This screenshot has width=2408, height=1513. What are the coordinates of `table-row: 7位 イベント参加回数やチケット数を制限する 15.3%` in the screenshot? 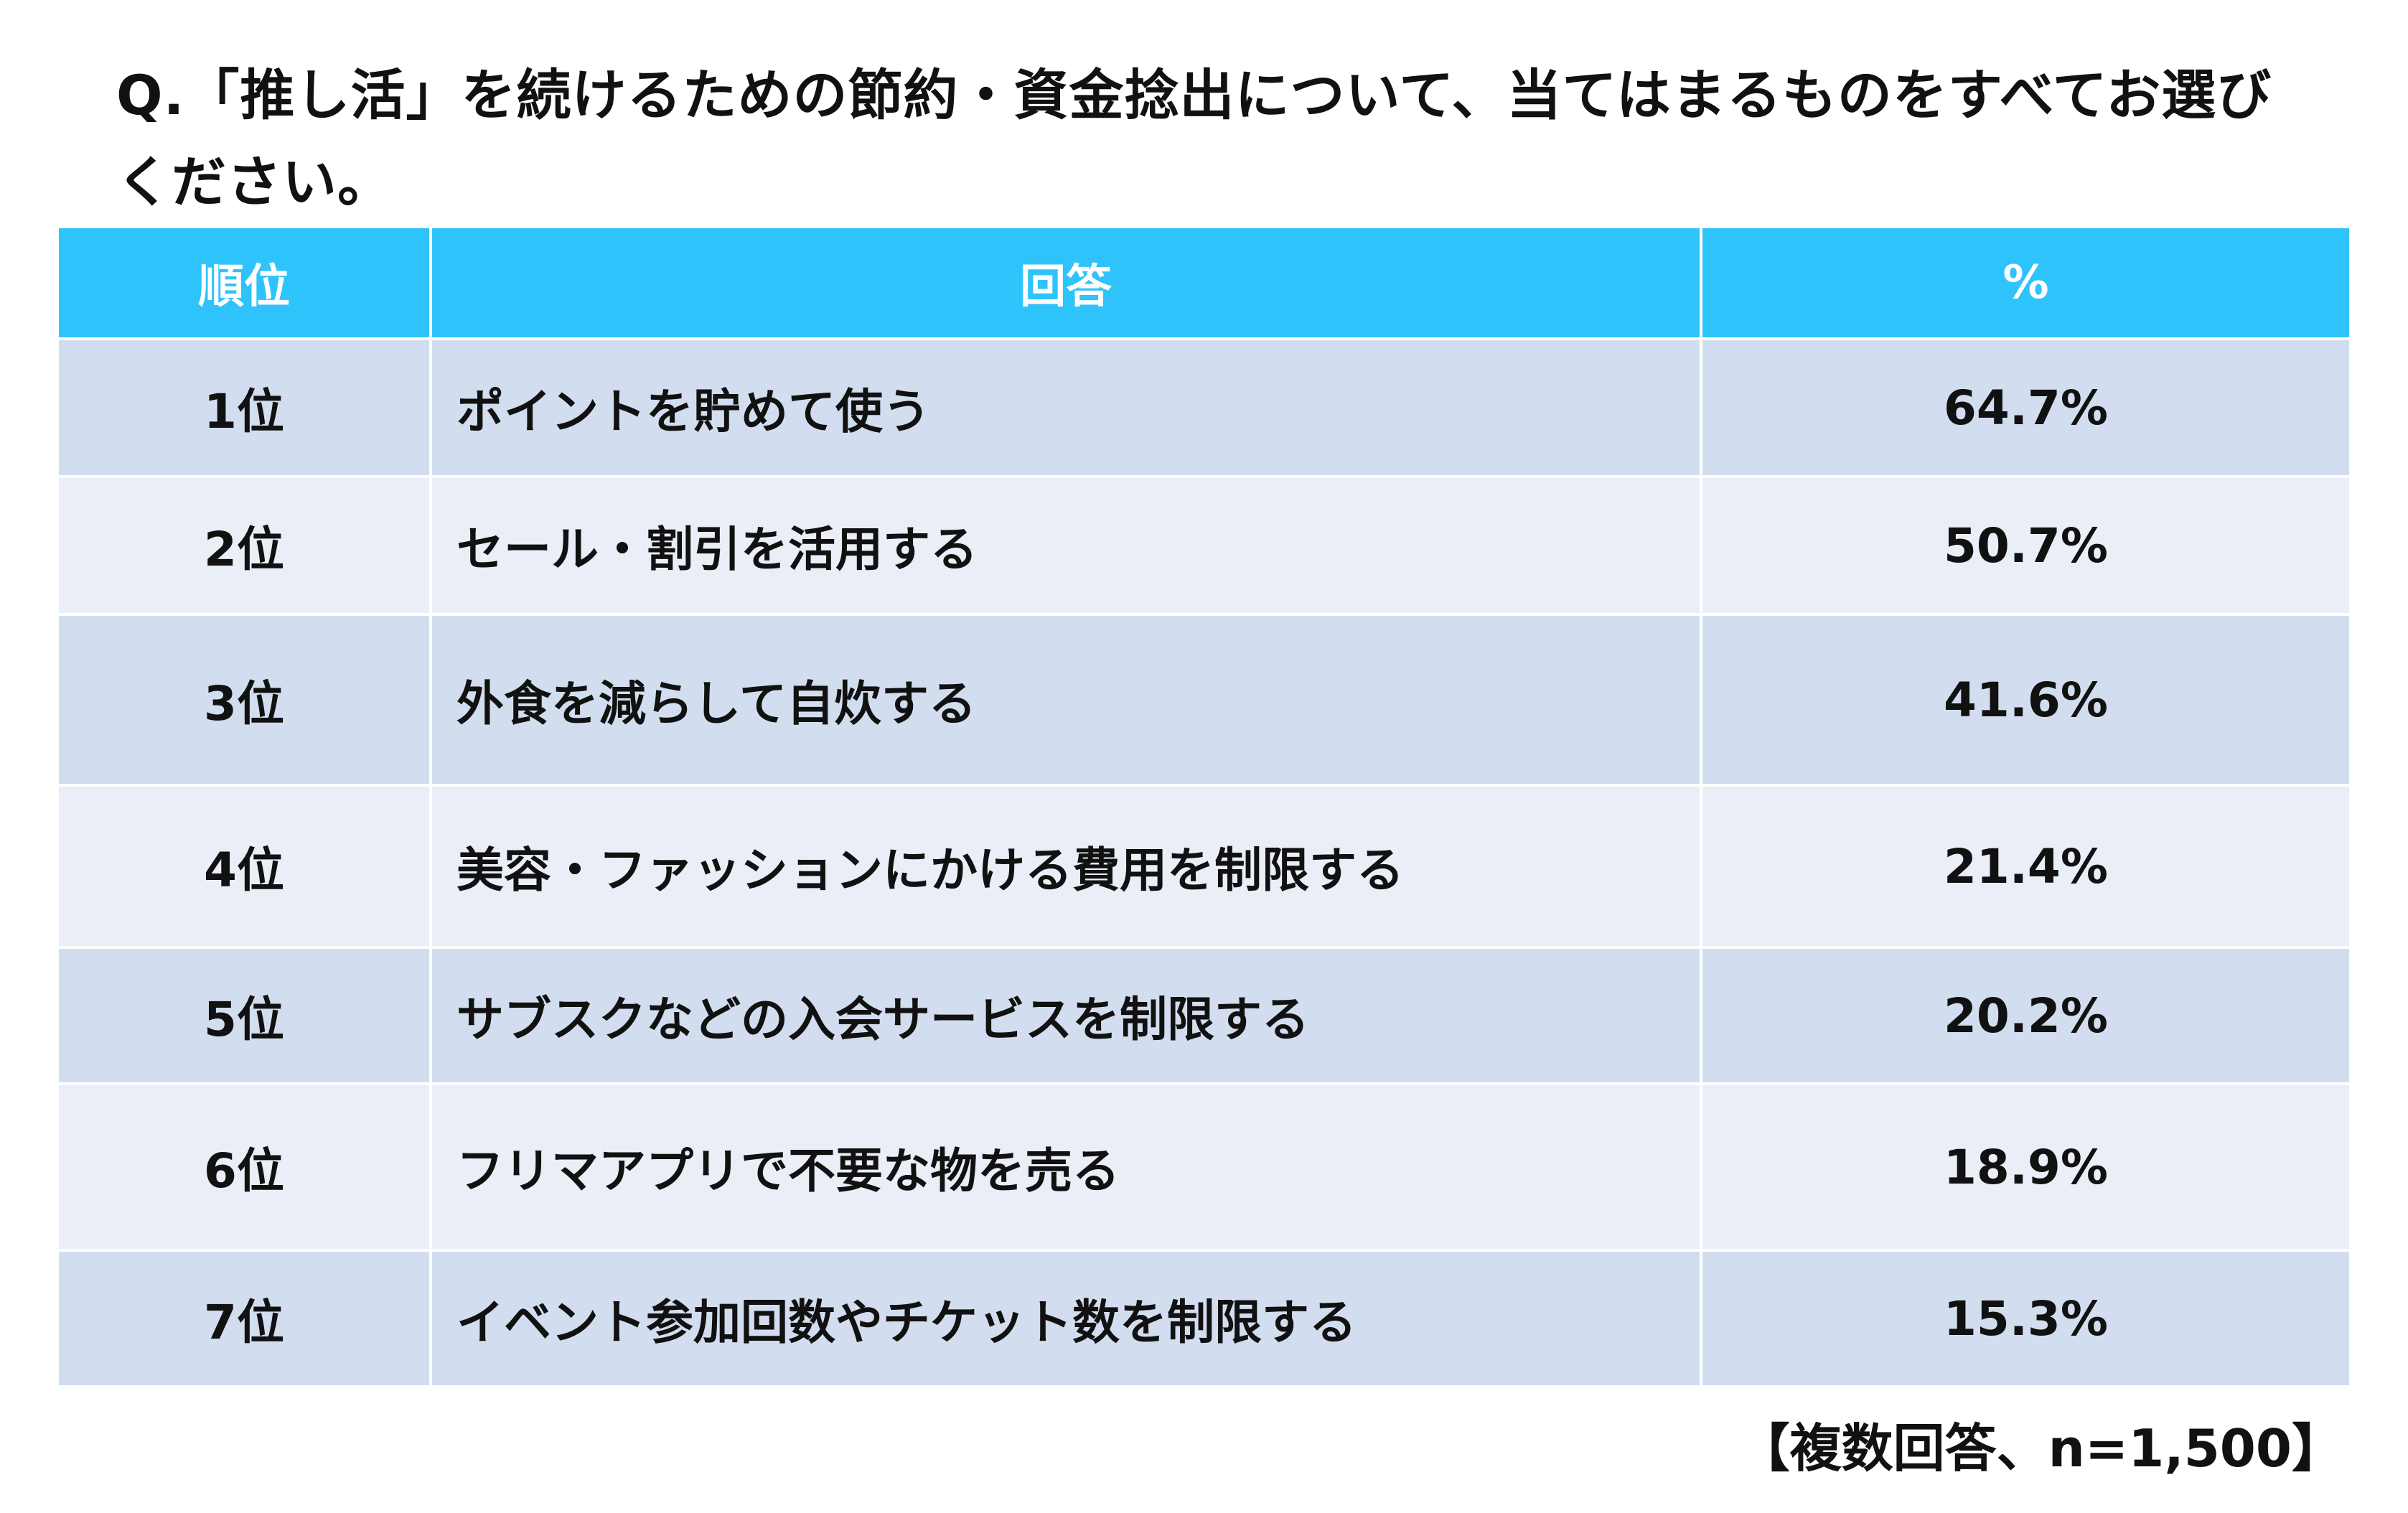 It's located at (1204, 1318).